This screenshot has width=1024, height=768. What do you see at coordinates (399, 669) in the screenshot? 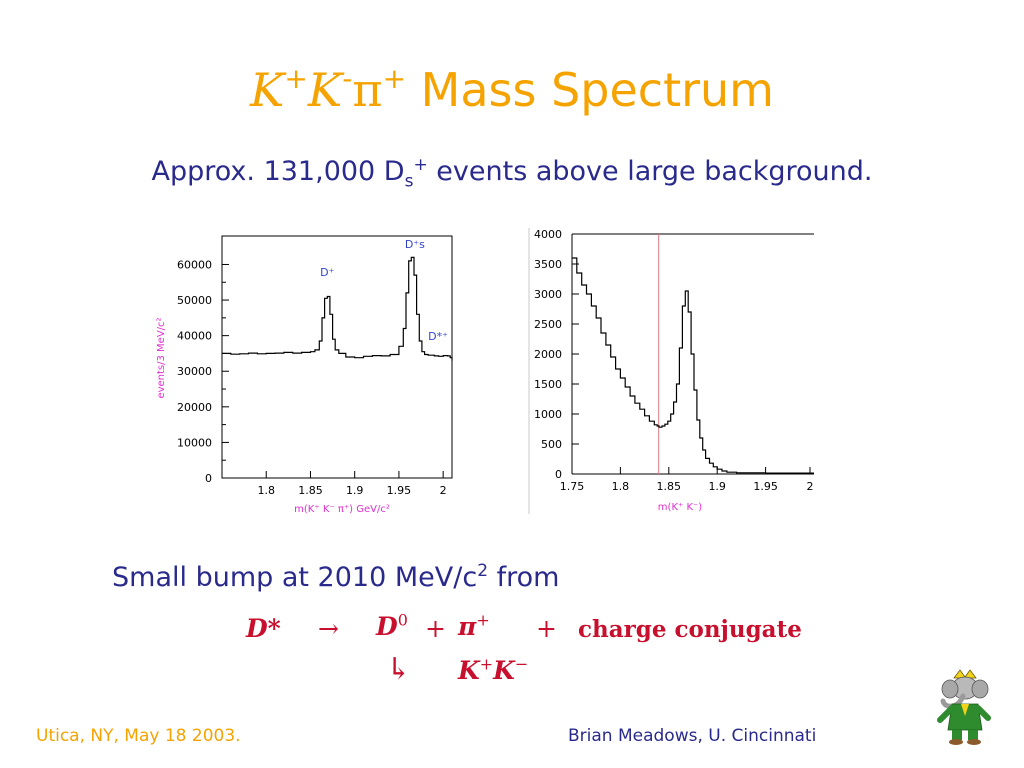
I see `eq-hook-arrow: ↳` at bounding box center [399, 669].